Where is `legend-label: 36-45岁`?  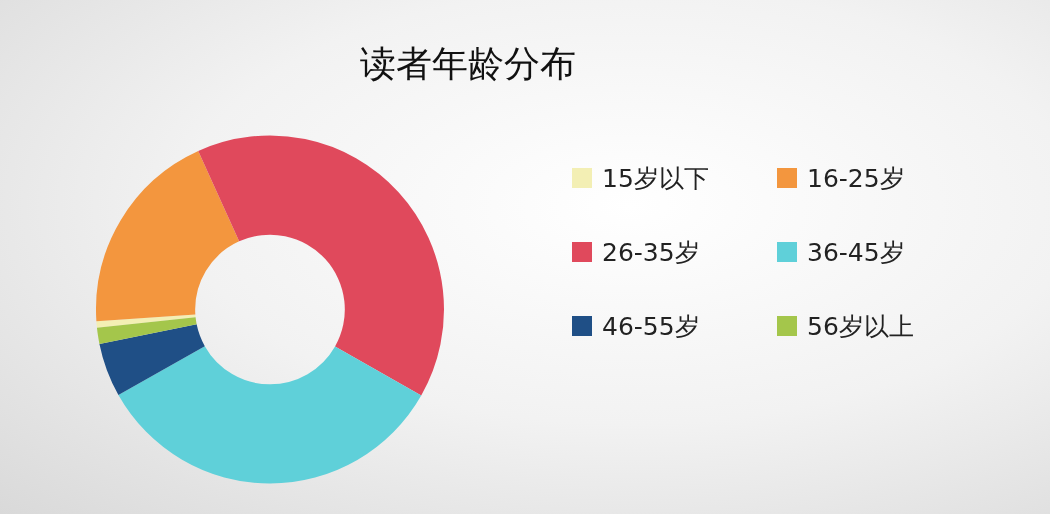
legend-label: 36-45岁 is located at coordinates (856, 252).